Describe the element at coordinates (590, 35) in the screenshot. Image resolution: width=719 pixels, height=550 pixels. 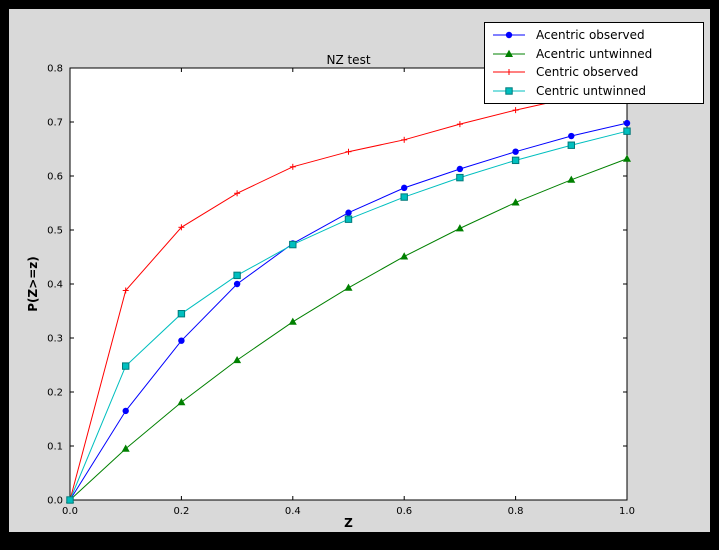
I see `legend-label: Acentric observed` at that location.